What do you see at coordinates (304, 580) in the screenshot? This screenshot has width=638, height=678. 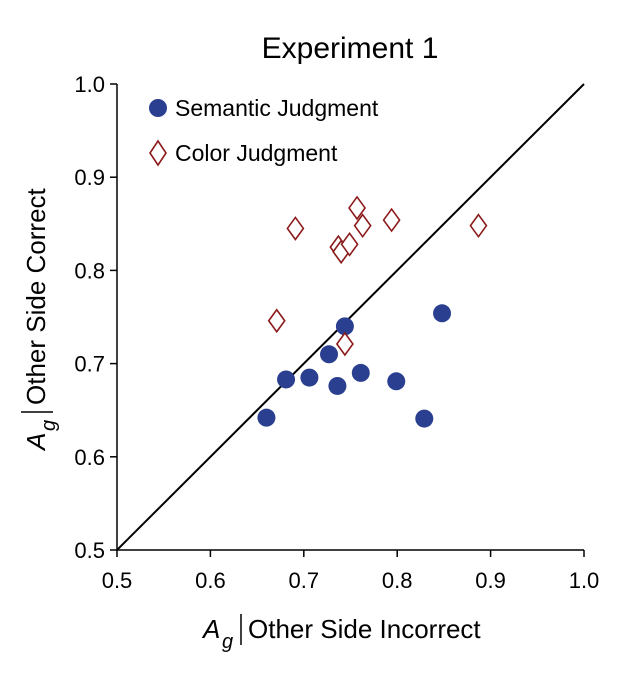 I see `x-tick-label: 0.7` at bounding box center [304, 580].